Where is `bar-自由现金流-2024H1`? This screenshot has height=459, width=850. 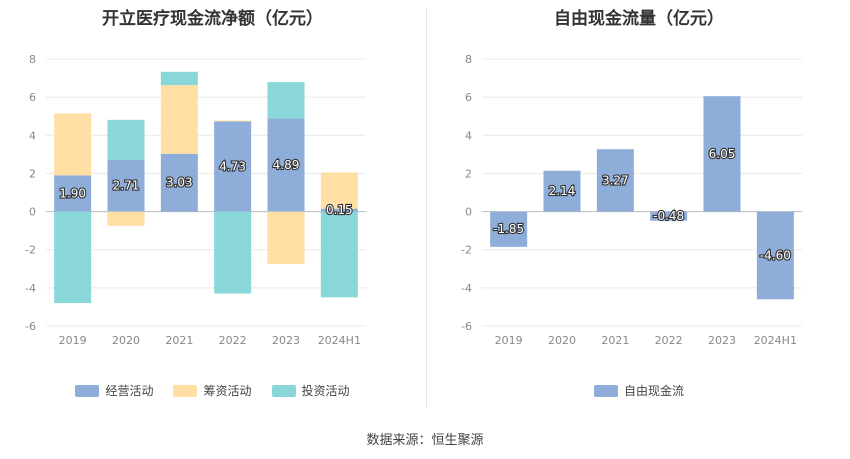
bar-自由现金流-2024H1 is located at coordinates (775, 255).